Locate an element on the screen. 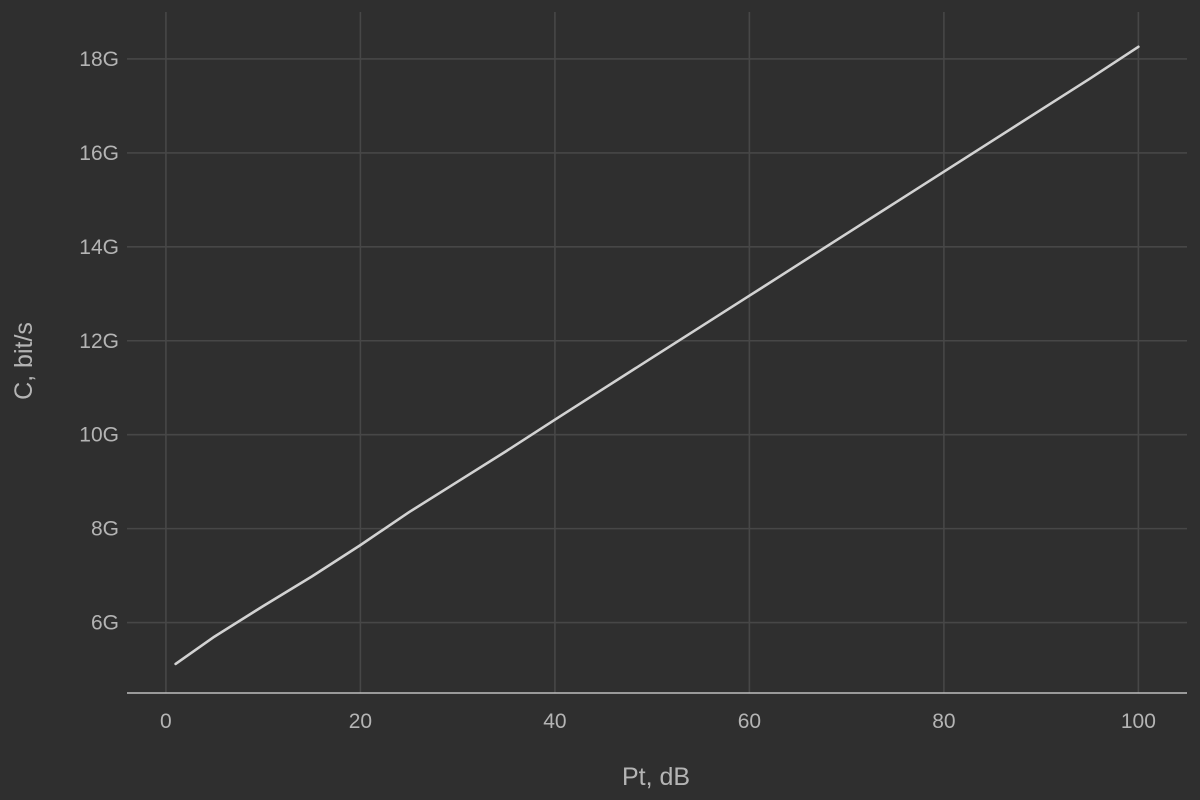 The width and height of the screenshot is (1200, 800). x-tick-label: 60 is located at coordinates (749, 721).